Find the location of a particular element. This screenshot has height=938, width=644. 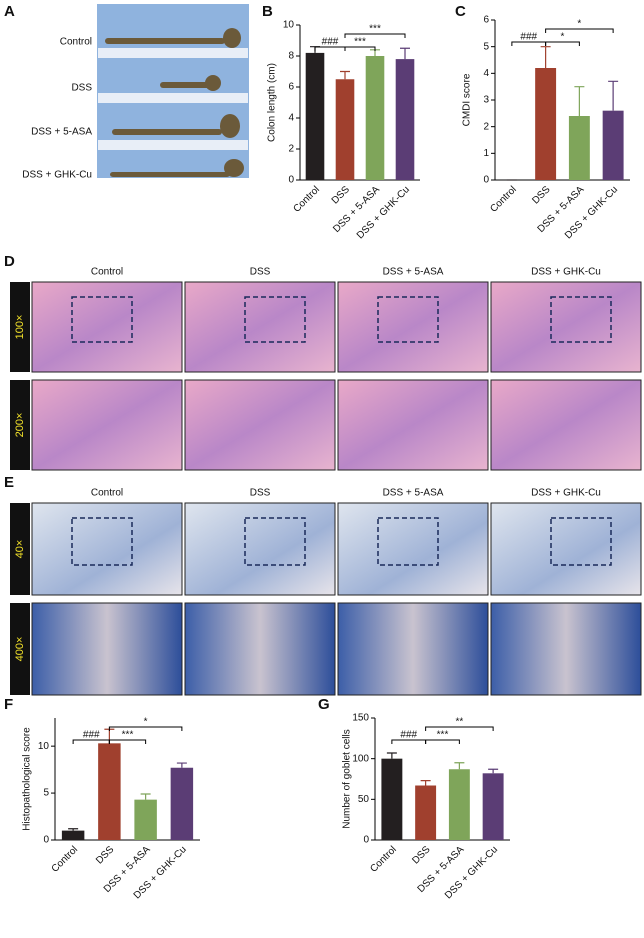

colon-photo is located at coordinates (173, 91).